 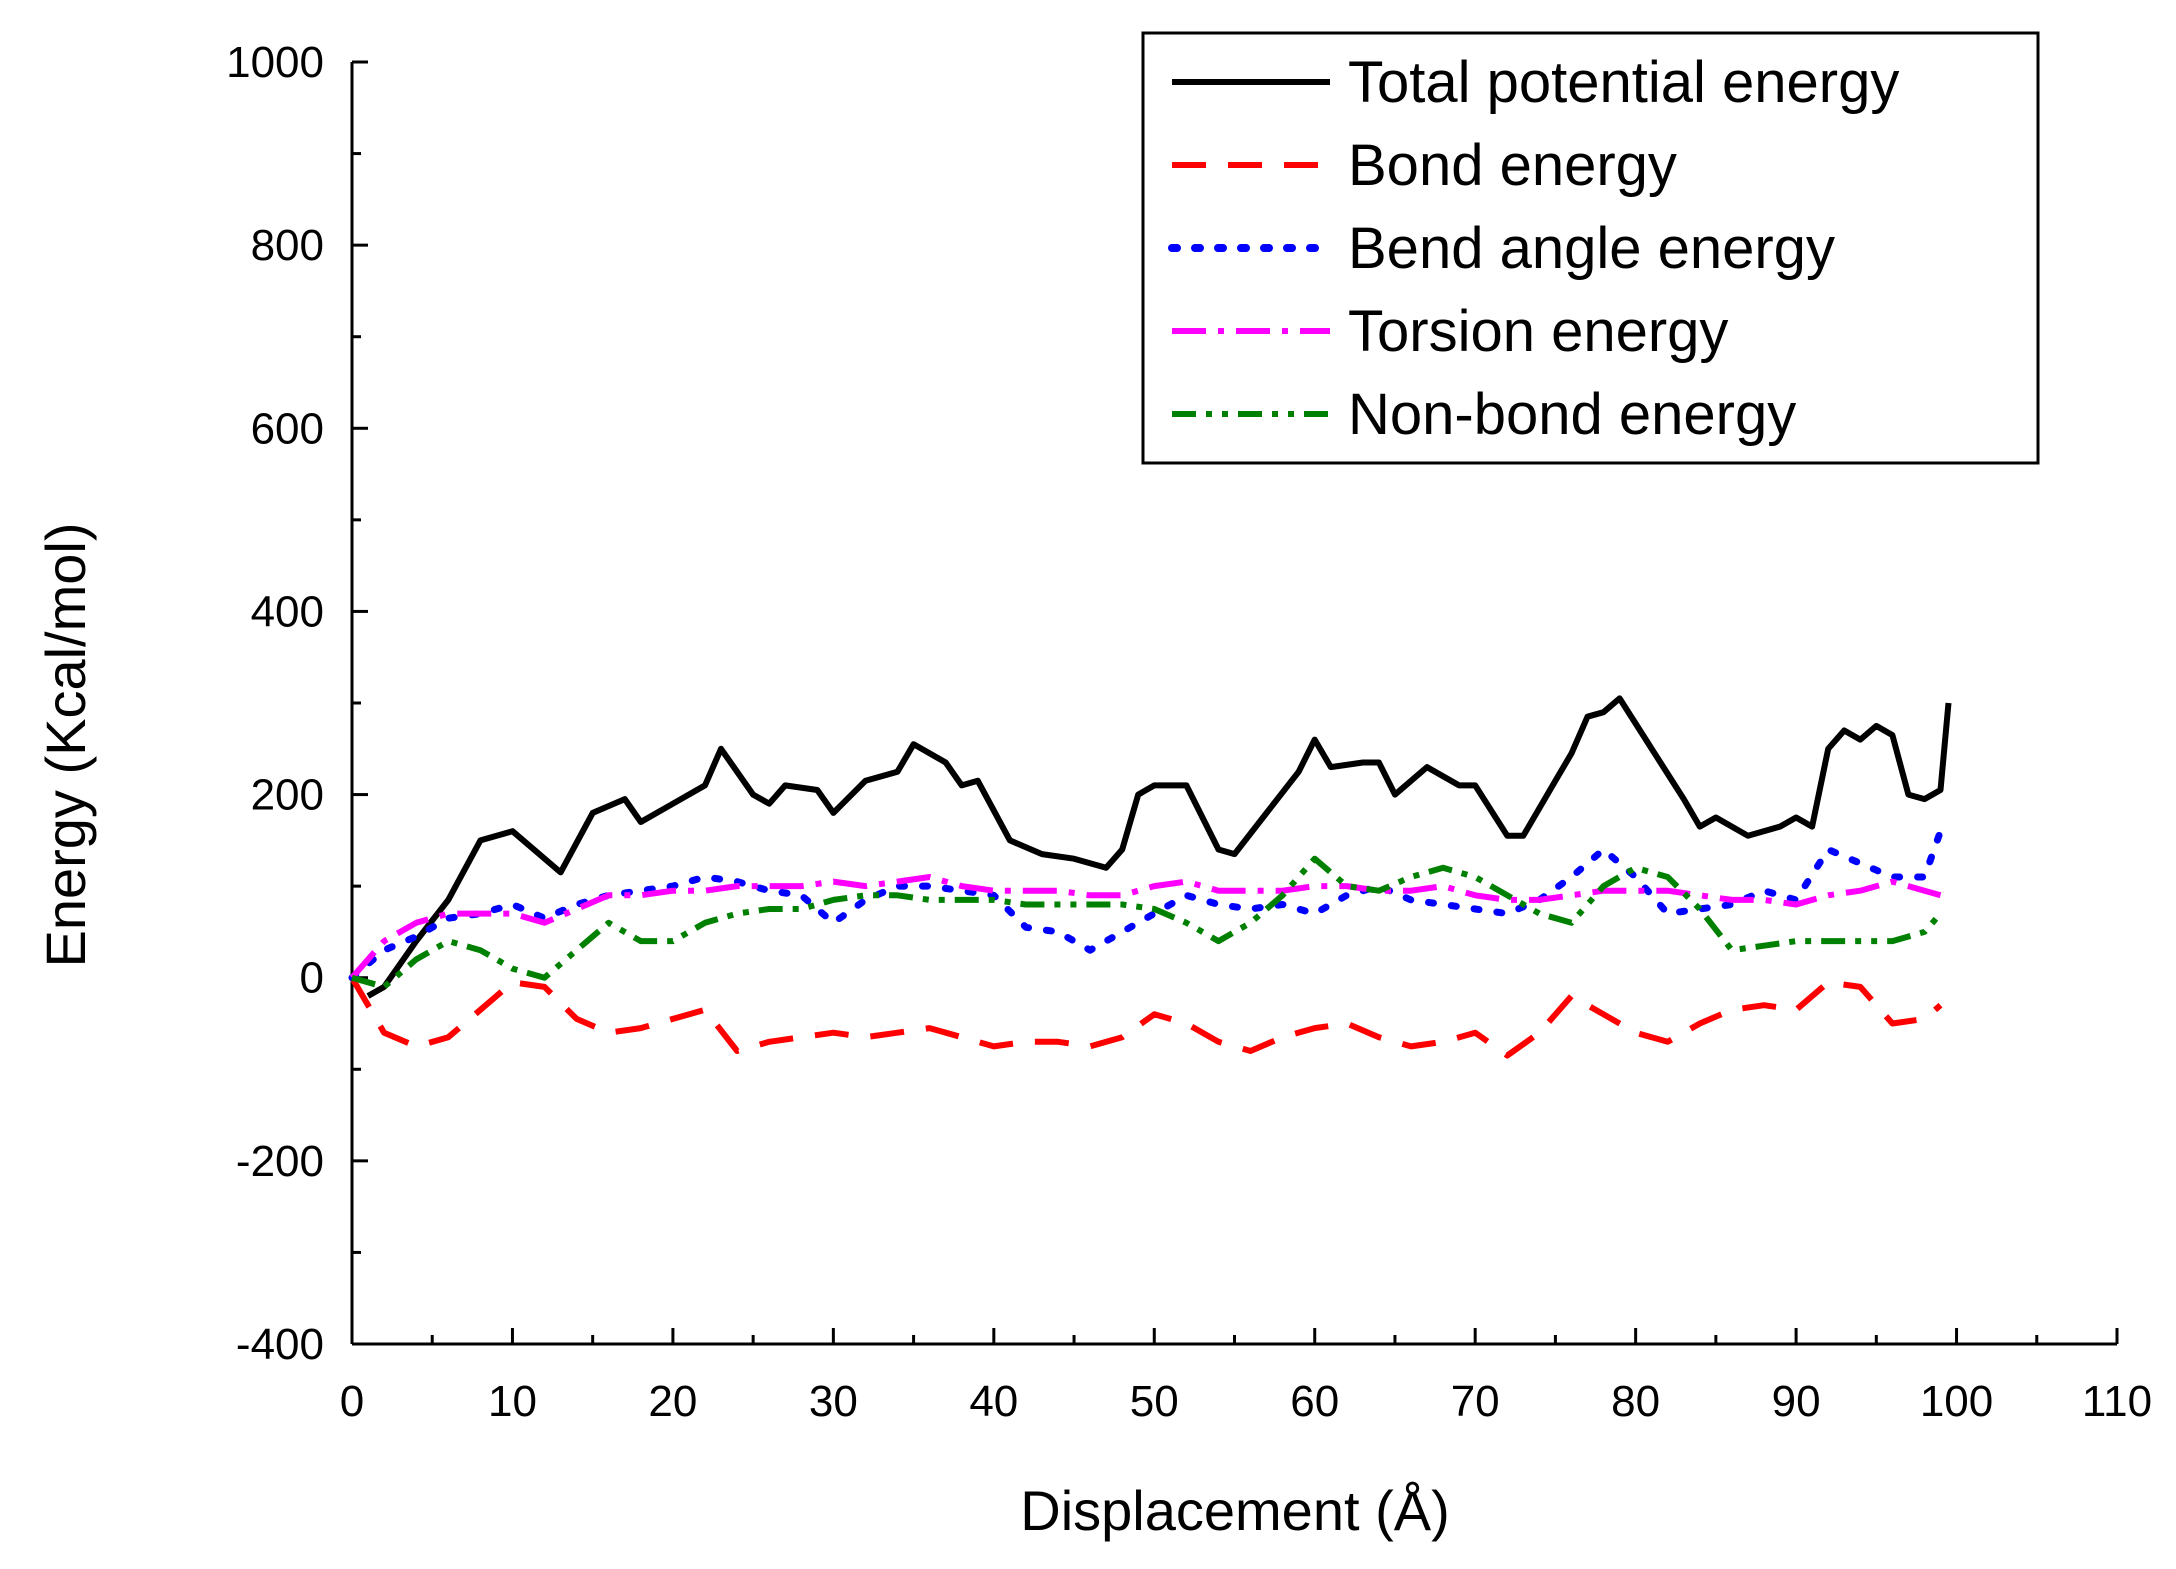 I want to click on x-tick-label: 100, so click(x=1956, y=1401).